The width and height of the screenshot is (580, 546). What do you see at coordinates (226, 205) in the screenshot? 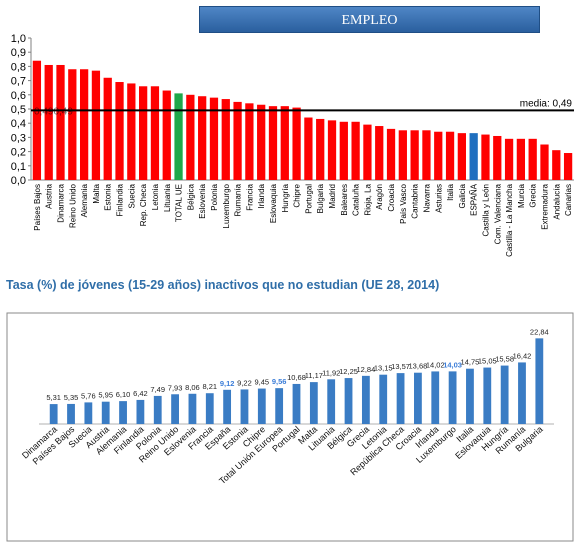
I see `x-tick-label: Luxemburgo` at bounding box center [226, 205].